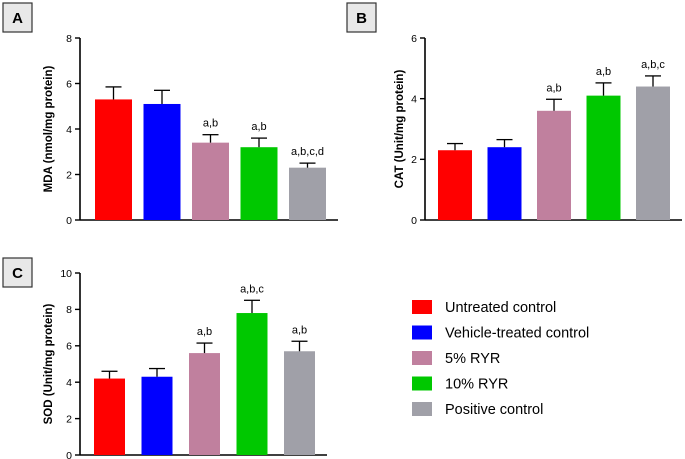  Describe the element at coordinates (472, 359) in the screenshot. I see `legend-label: 5% RYR` at that location.